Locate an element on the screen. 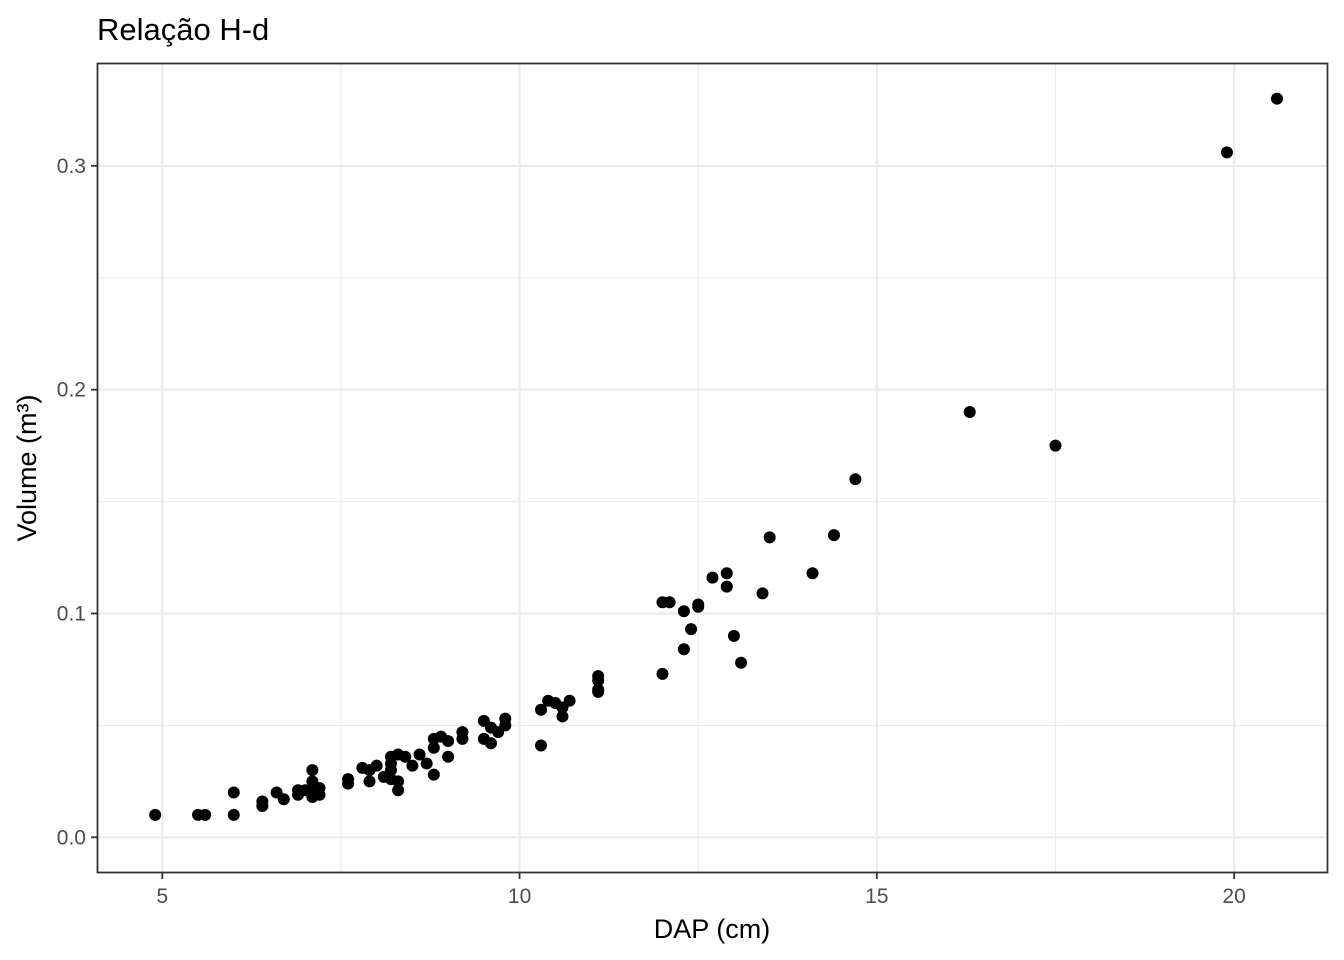  x-tick-label: 20 is located at coordinates (1233, 896).